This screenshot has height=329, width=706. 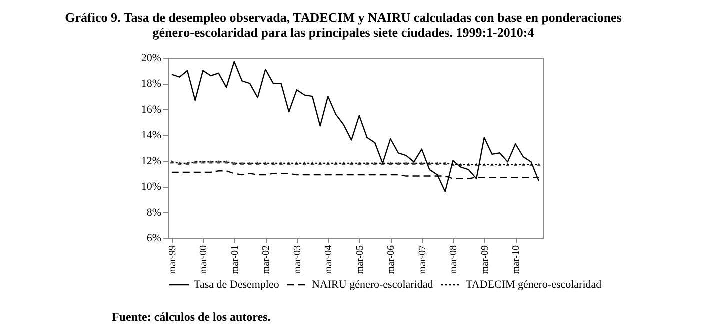 What do you see at coordinates (204, 260) in the screenshot?
I see `x-tick-label: mar-00` at bounding box center [204, 260].